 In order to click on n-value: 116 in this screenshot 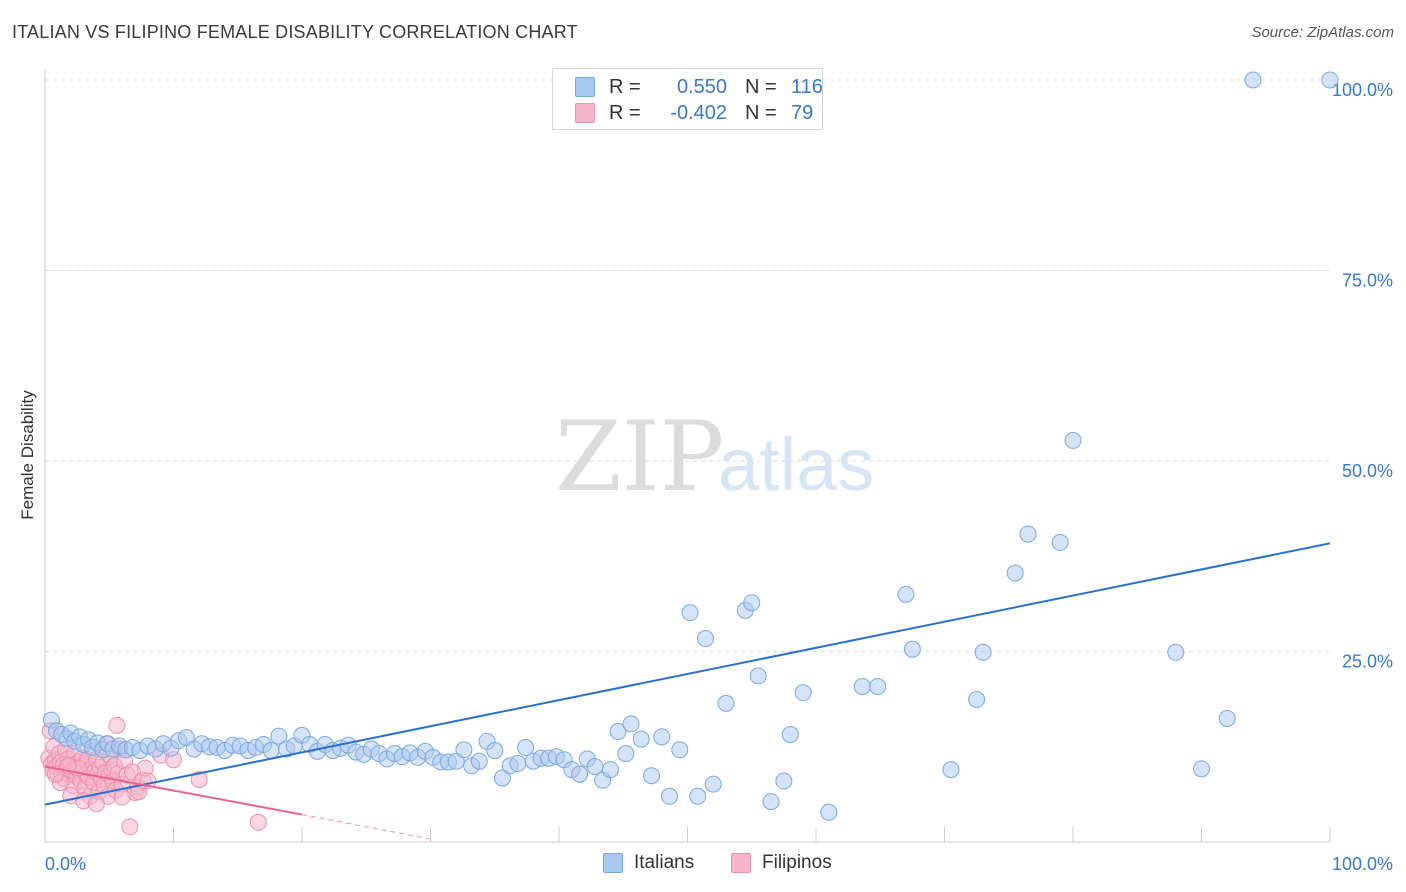, I will do `click(807, 86)`.